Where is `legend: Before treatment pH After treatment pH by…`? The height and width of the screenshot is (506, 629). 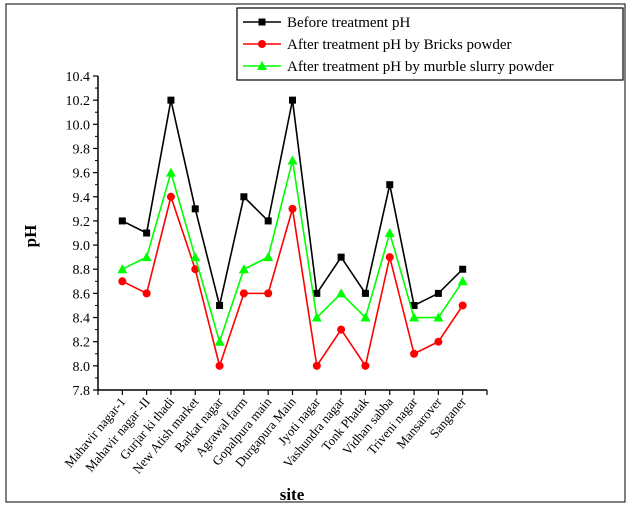 legend: Before treatment pH After treatment pH by… is located at coordinates (430, 44).